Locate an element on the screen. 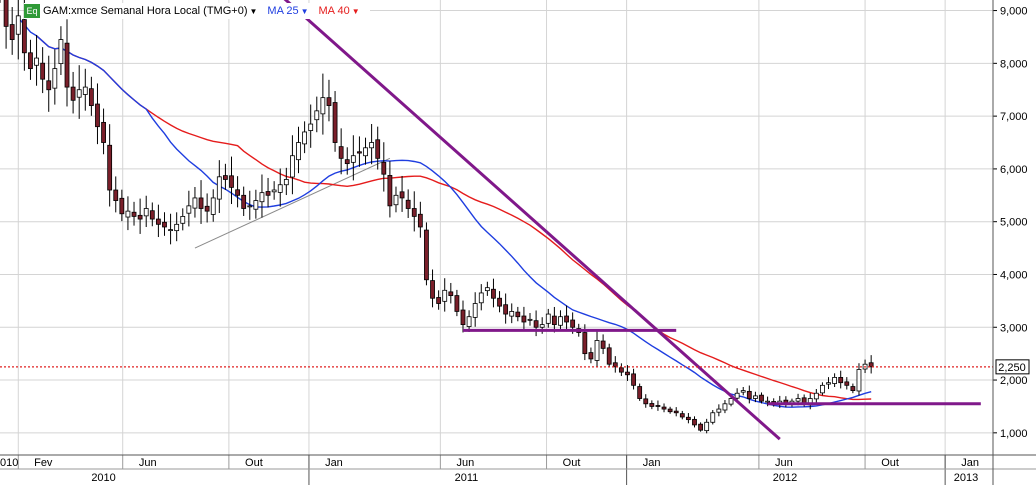 The width and height of the screenshot is (1036, 485). legend-ma25: MA 25 ▼ is located at coordinates (287, 11).